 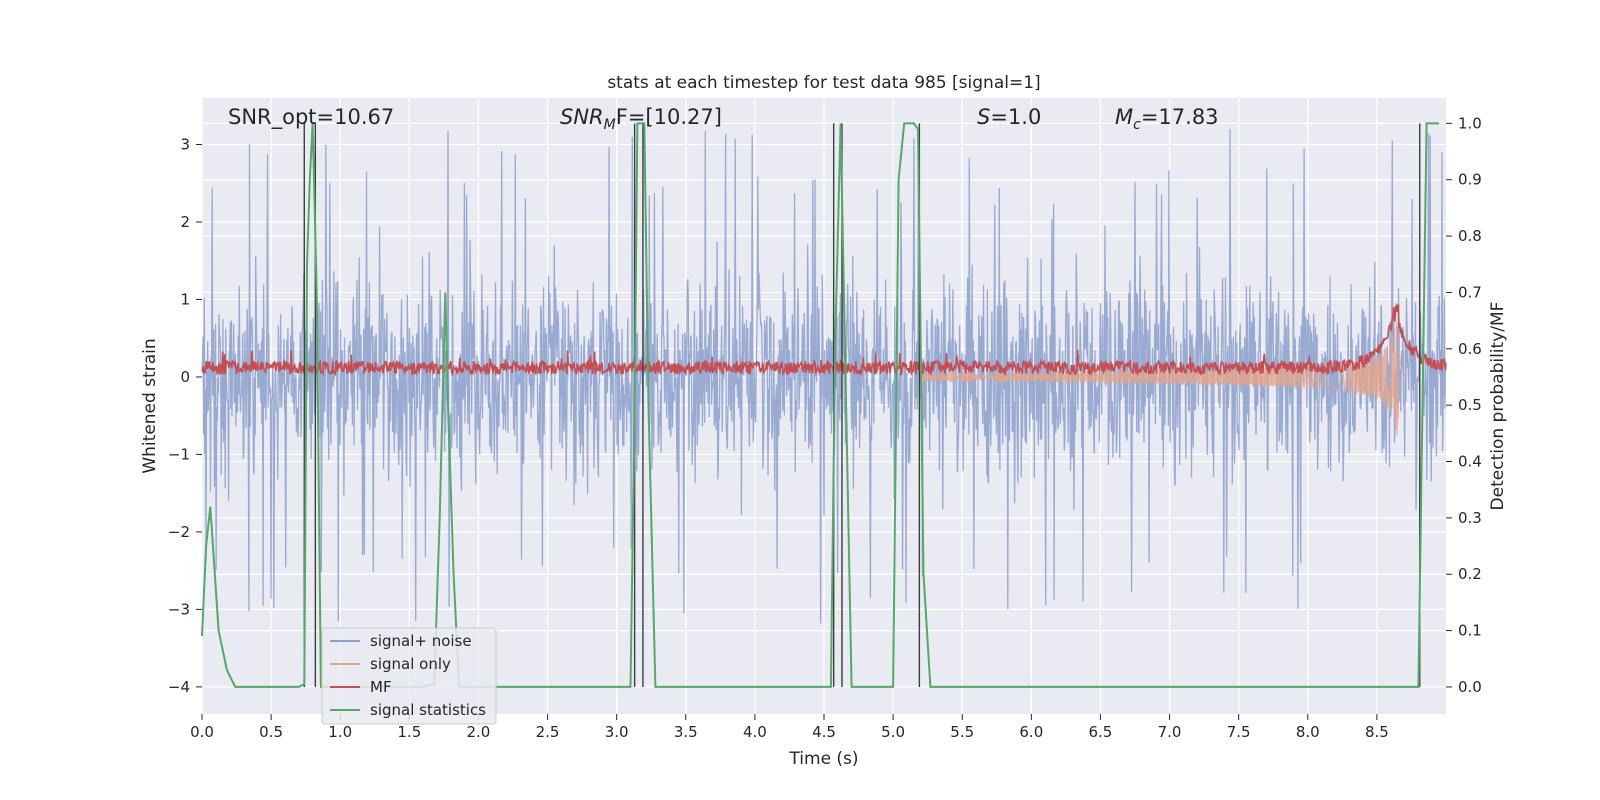 I want to click on right-tick-label: 0.4, so click(x=1470, y=462).